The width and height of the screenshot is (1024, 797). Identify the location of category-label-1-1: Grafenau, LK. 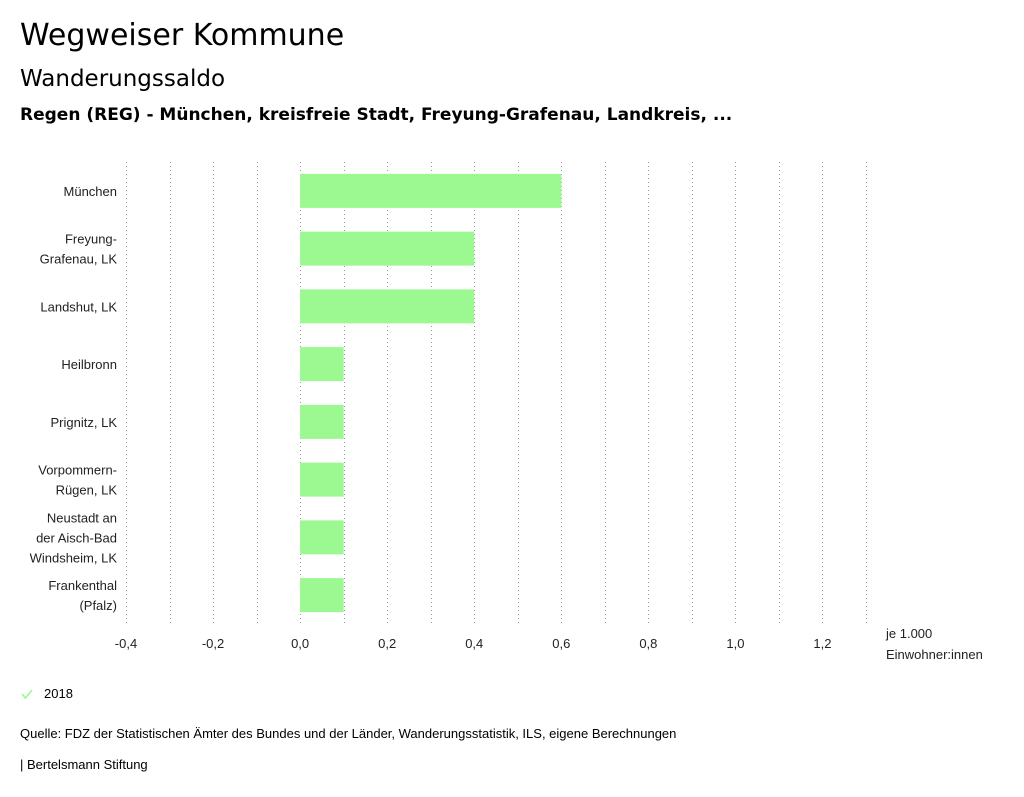
(79, 259).